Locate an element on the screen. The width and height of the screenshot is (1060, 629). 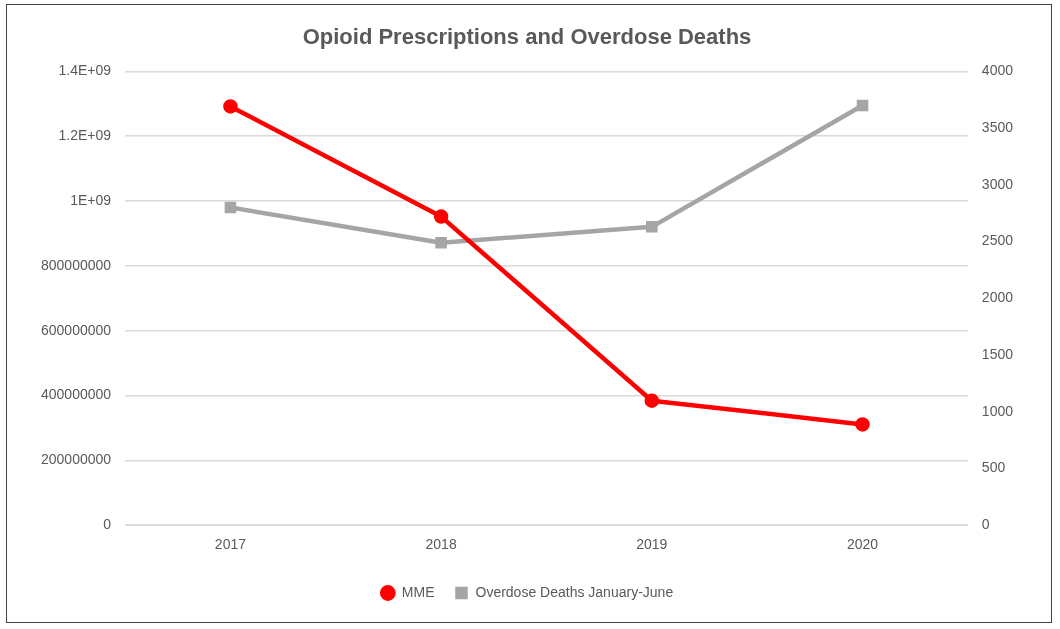
y2-tick-label: 3500 is located at coordinates (997, 126).